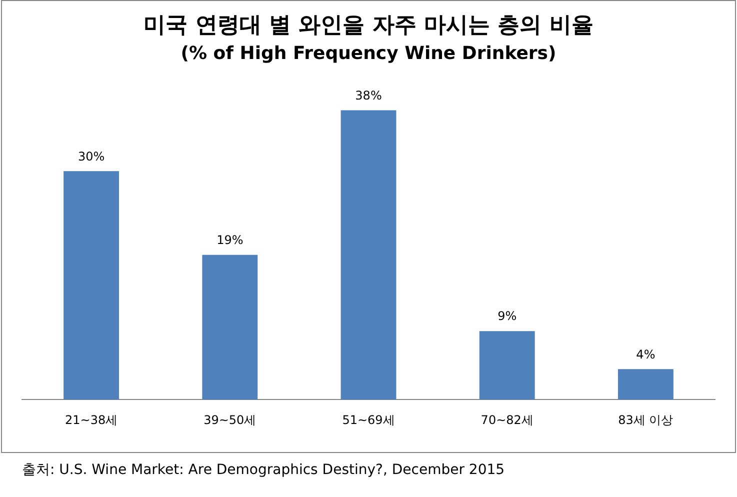 Image resolution: width=737 pixels, height=497 pixels. Describe the element at coordinates (91, 156) in the screenshot. I see `data-label: 30%` at that location.